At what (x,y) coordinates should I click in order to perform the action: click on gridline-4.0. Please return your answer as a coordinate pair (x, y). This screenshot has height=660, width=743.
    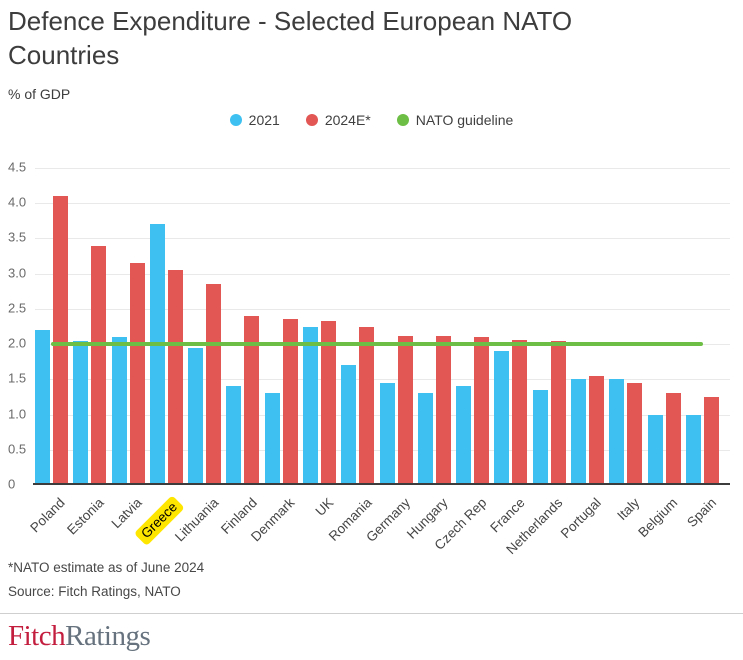
    Looking at the image, I should click on (382, 204).